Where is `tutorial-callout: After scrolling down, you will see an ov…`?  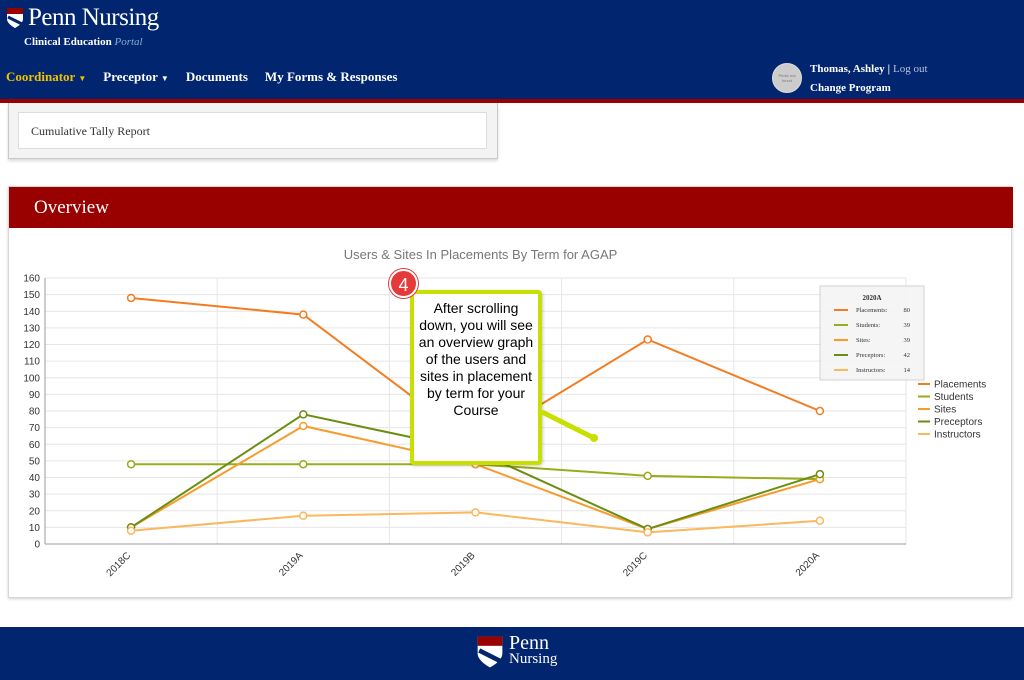 tutorial-callout: After scrolling down, you will see an ov… is located at coordinates (476, 377).